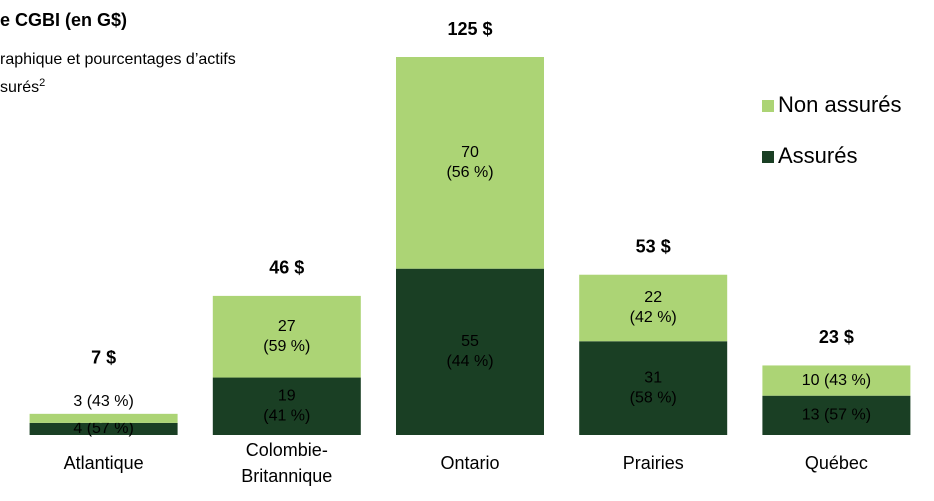 Image resolution: width=934 pixels, height=501 pixels. I want to click on data-label: 4 (57 %), so click(103, 428).